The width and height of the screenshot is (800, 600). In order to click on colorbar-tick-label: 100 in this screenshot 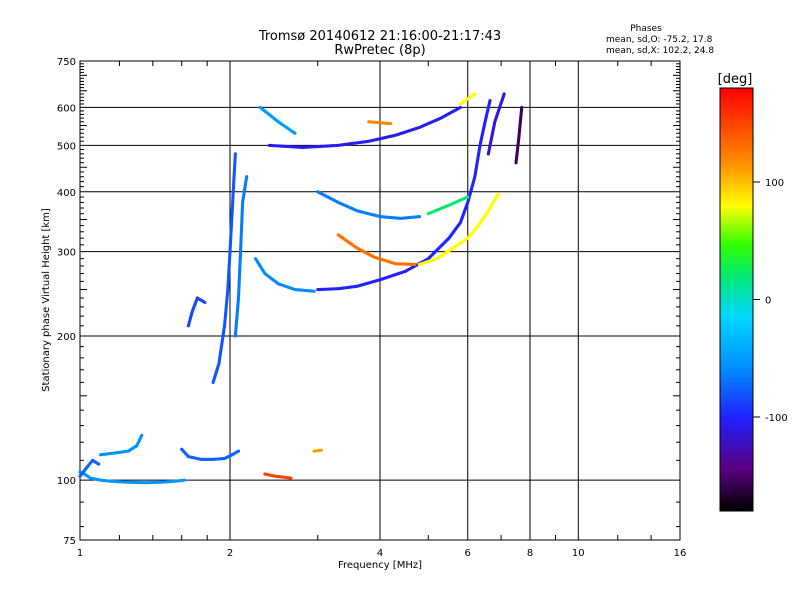, I will do `click(774, 183)`.